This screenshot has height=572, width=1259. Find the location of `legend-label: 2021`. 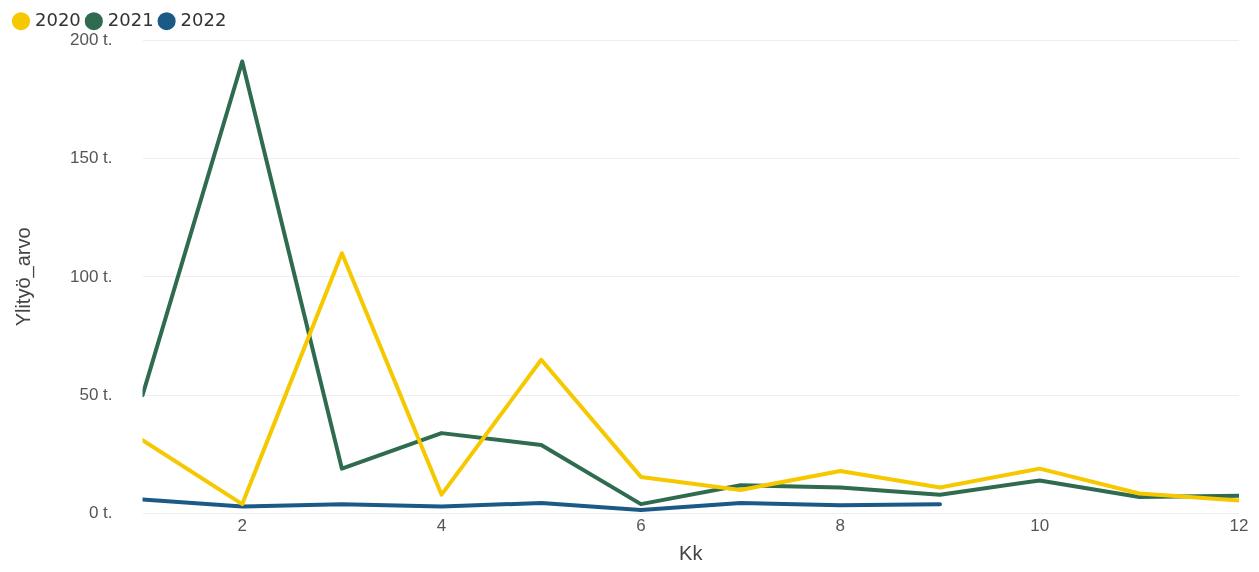

legend-label: 2021 is located at coordinates (130, 19).